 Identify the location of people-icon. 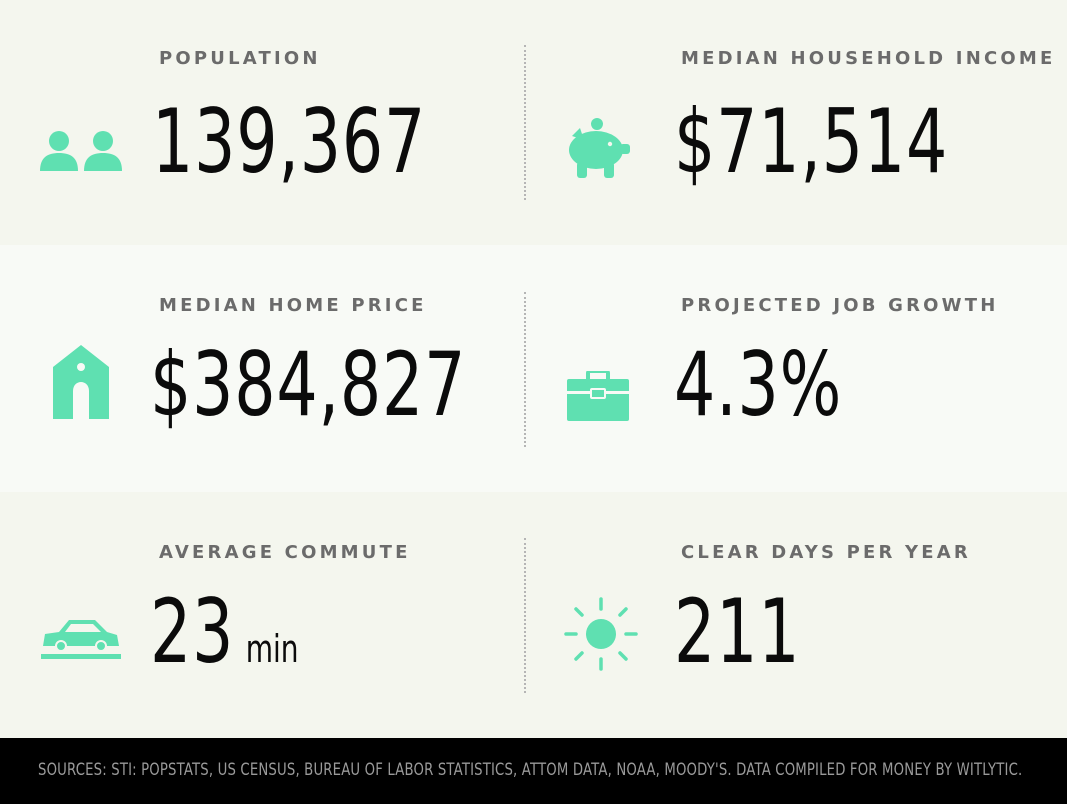
(82, 153).